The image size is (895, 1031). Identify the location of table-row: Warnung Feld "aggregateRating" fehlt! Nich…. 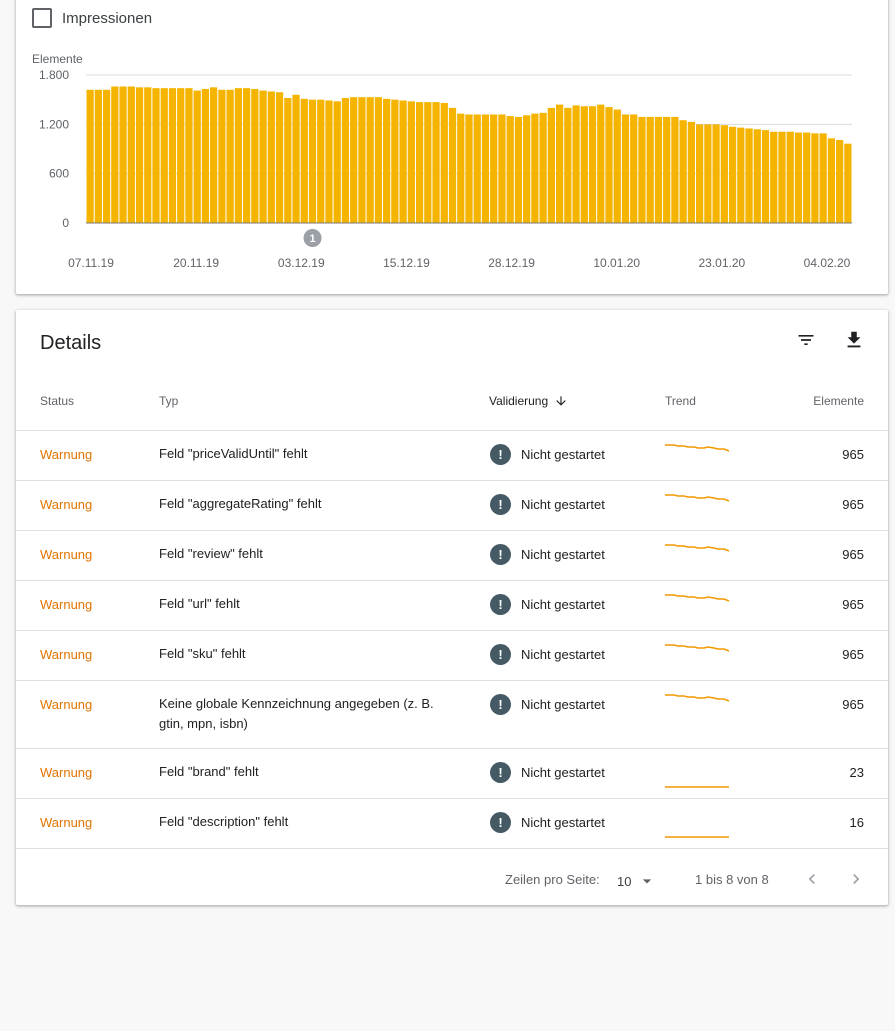
(452, 505).